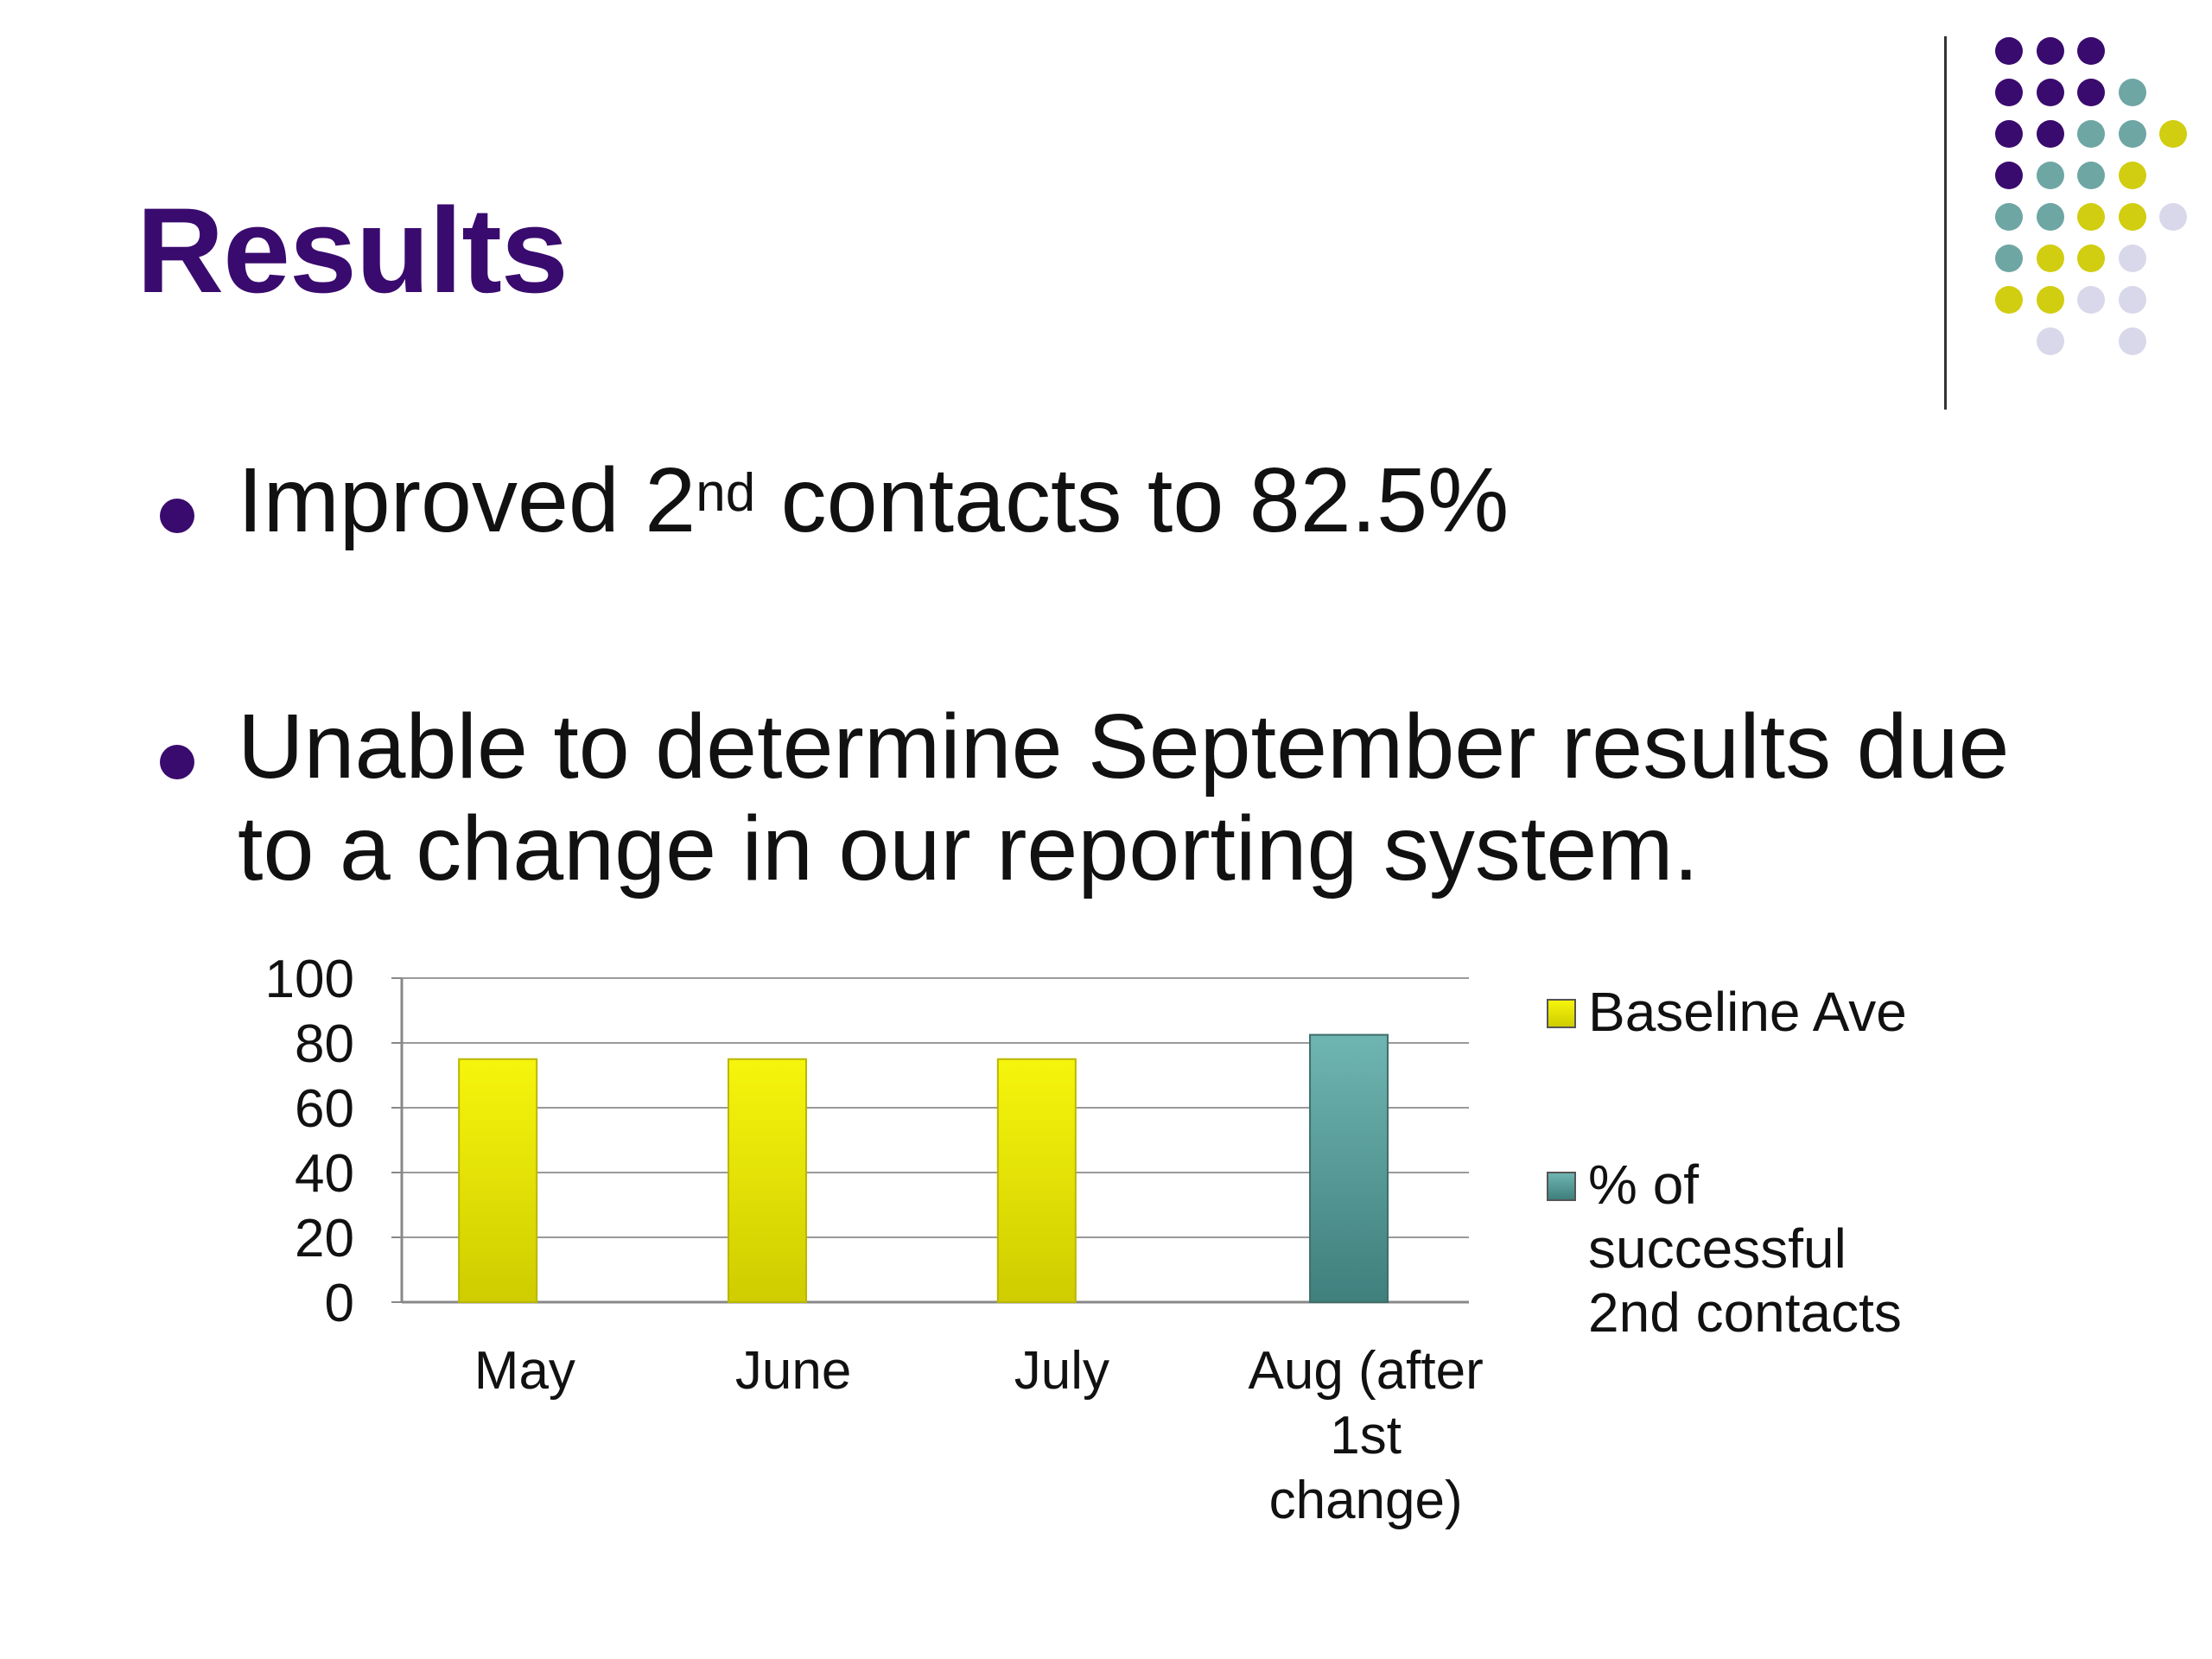 The width and height of the screenshot is (2212, 1659). I want to click on legend-label: Baseline Ave, so click(1747, 1012).